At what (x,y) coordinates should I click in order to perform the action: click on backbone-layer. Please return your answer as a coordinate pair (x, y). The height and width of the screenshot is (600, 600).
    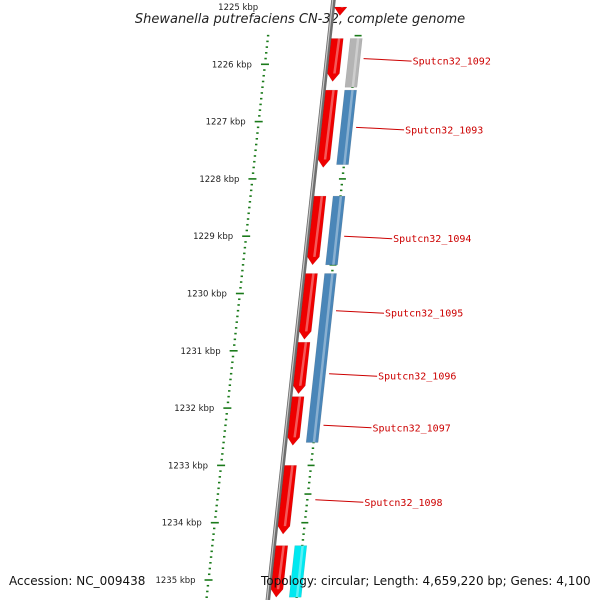
    Looking at the image, I should click on (300, 300).